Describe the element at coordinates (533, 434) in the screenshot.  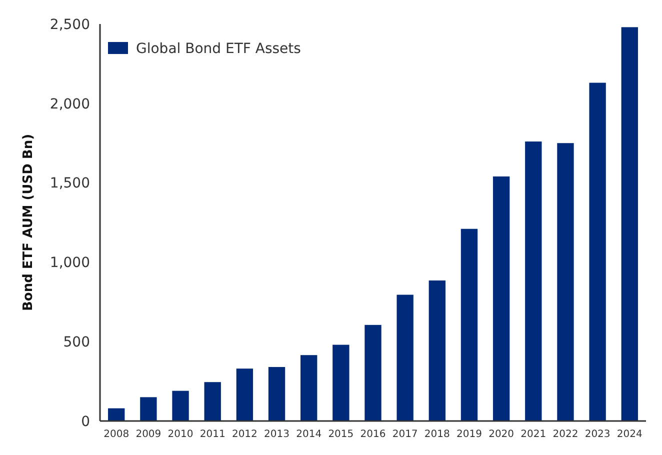
I see `x-tick-label: 2021` at that location.